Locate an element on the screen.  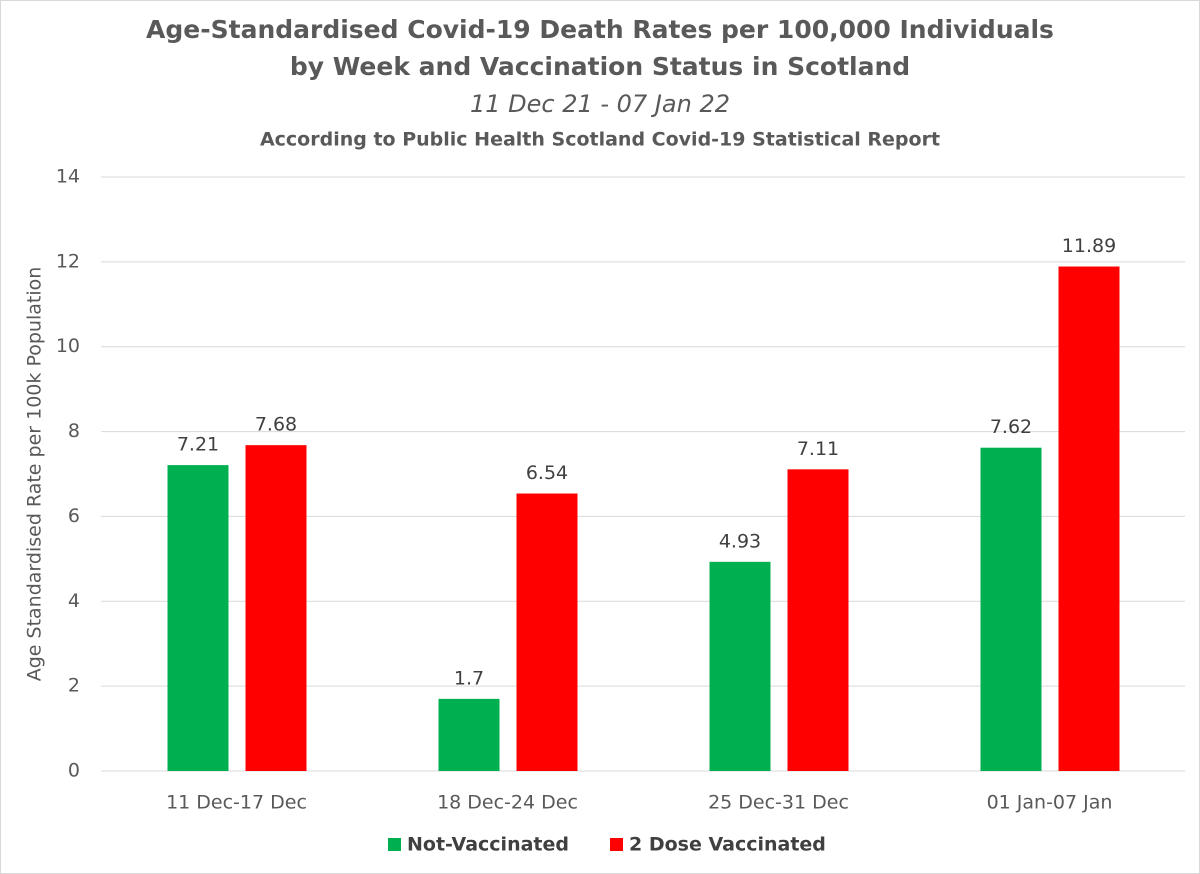
y-tick-label: 8 is located at coordinates (74, 431).